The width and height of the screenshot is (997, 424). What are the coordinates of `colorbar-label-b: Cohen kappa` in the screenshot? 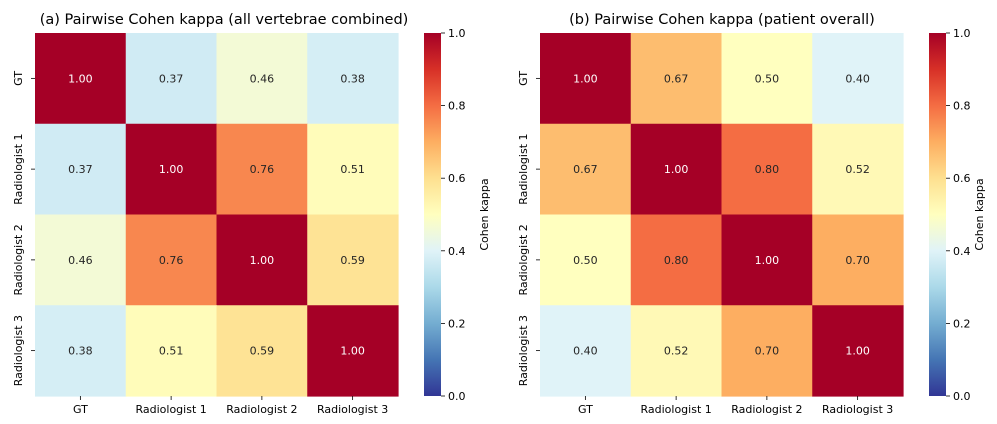 It's located at (979, 214).